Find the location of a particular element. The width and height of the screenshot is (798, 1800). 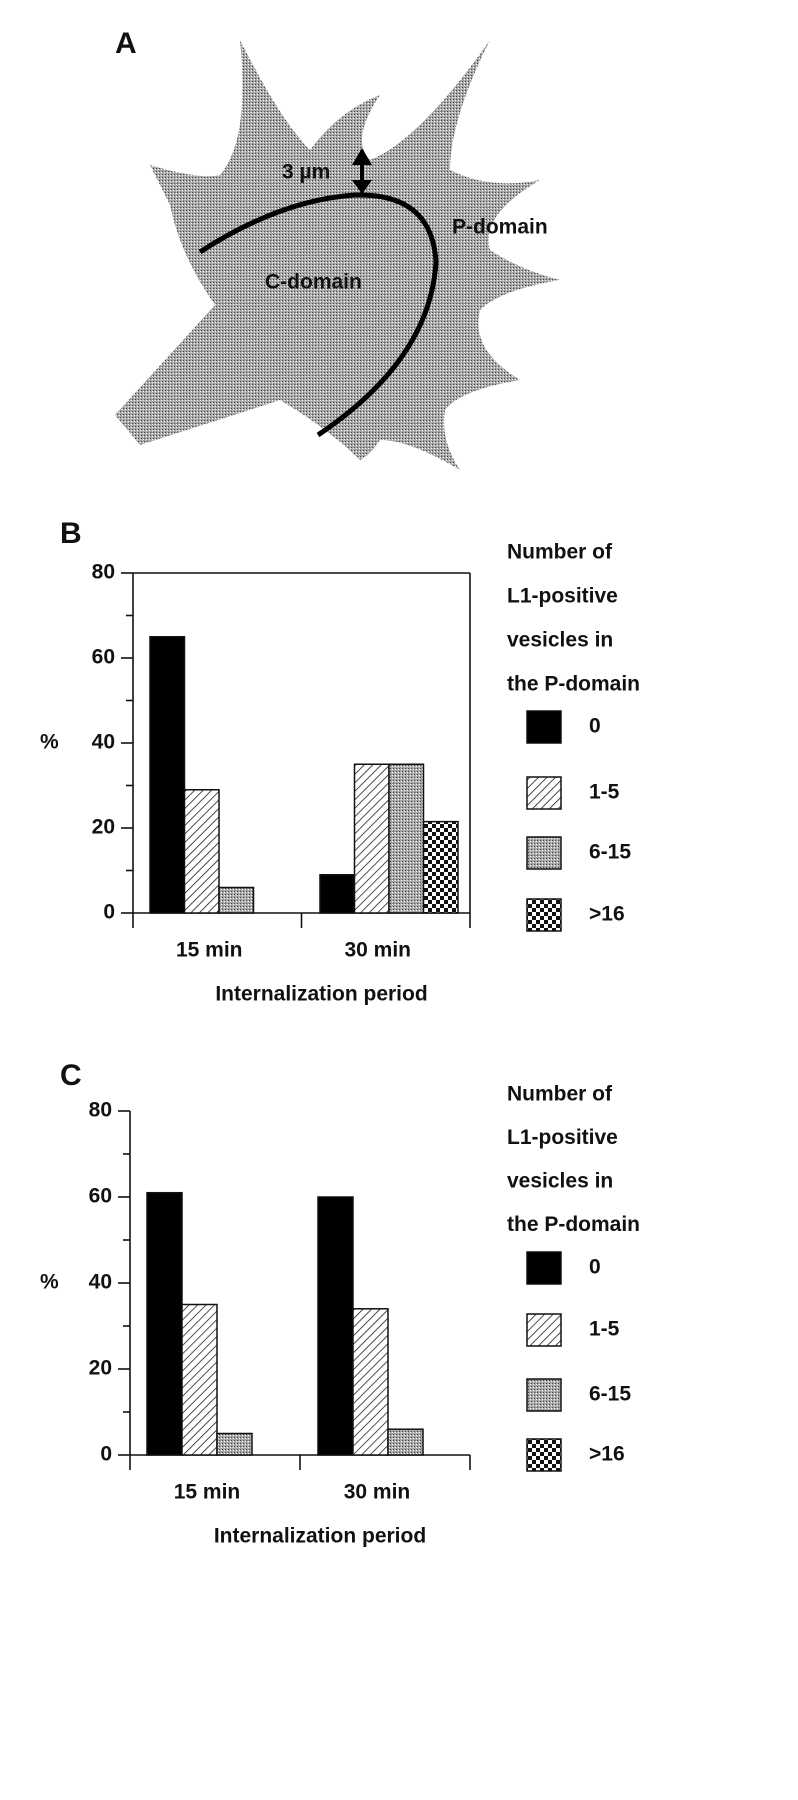

panel-label: A is located at coordinates (126, 43).